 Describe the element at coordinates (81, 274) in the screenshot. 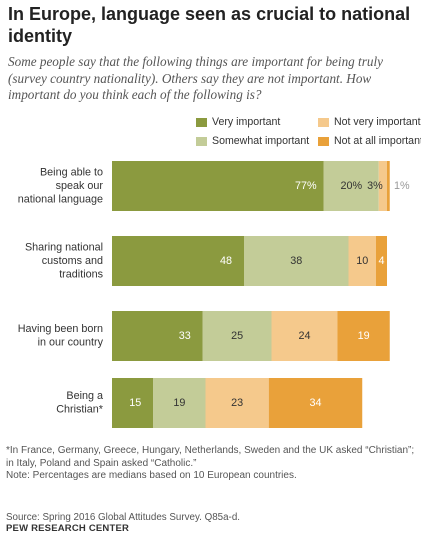

I see `category-label: traditions` at that location.